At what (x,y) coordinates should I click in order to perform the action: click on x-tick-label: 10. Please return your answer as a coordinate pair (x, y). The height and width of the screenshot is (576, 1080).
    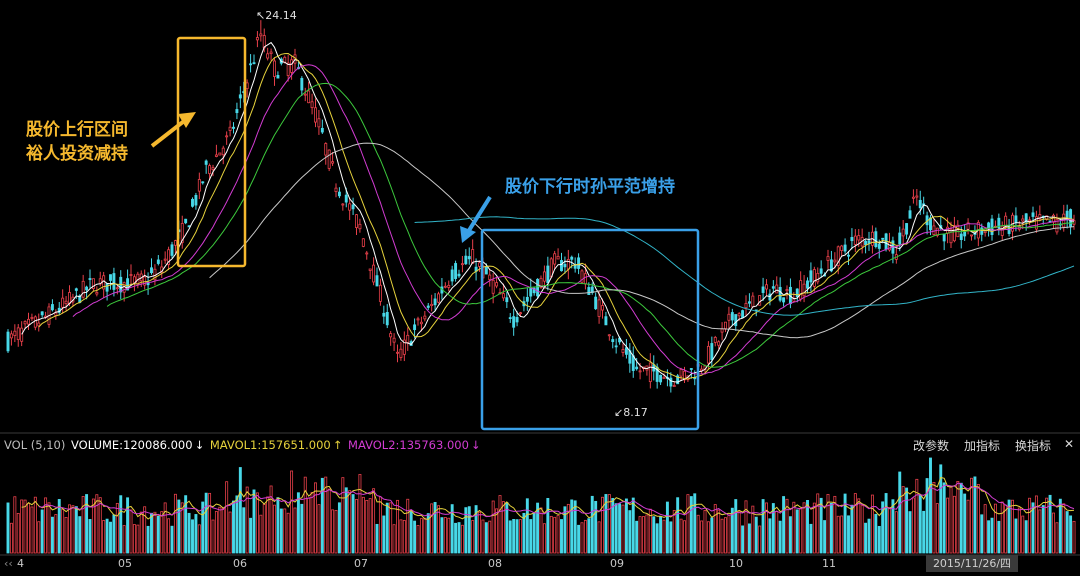
    Looking at the image, I should click on (736, 563).